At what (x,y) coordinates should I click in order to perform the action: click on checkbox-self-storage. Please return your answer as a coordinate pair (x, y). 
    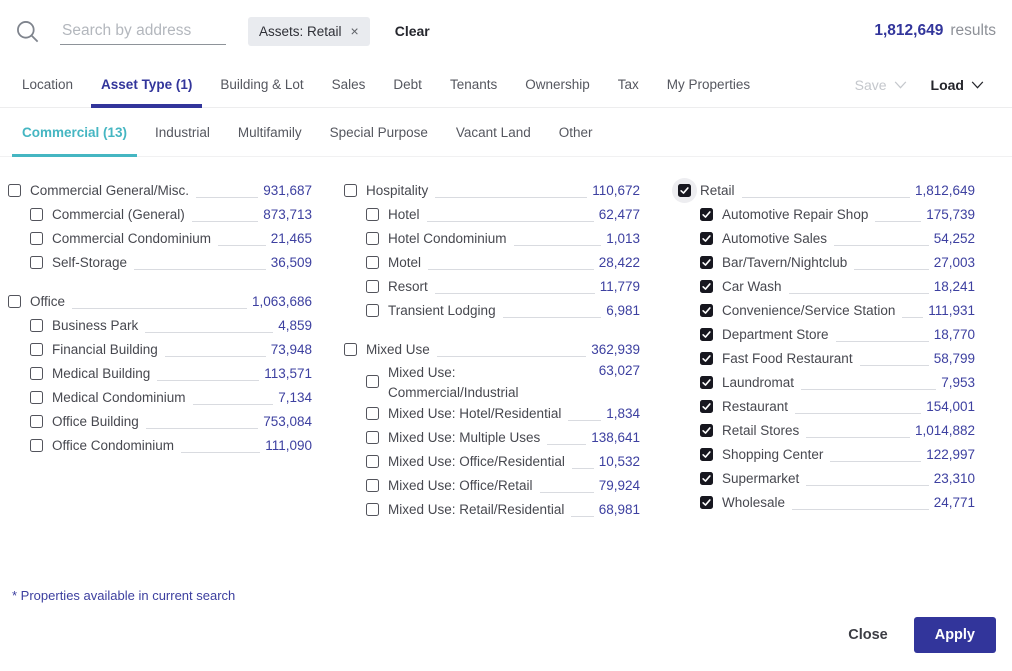
    Looking at the image, I should click on (36, 262).